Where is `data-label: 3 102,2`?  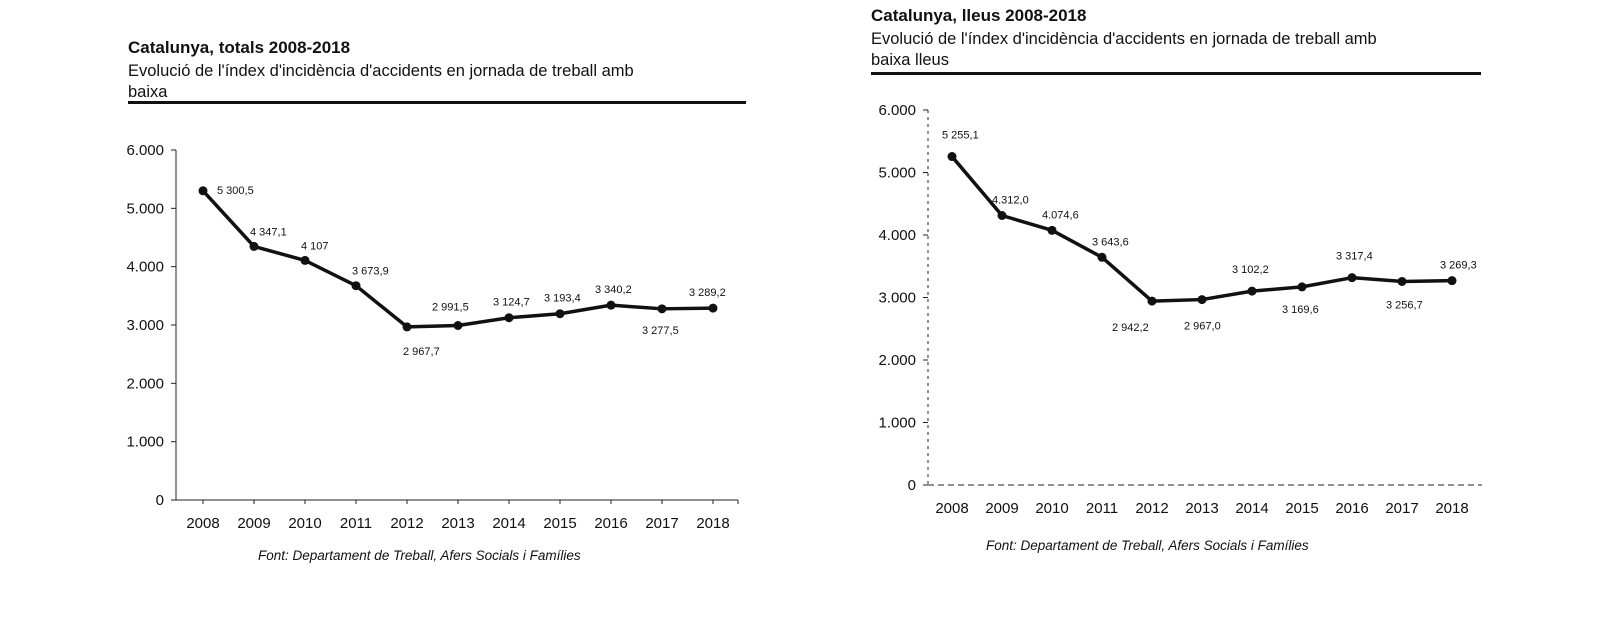
data-label: 3 102,2 is located at coordinates (1250, 270).